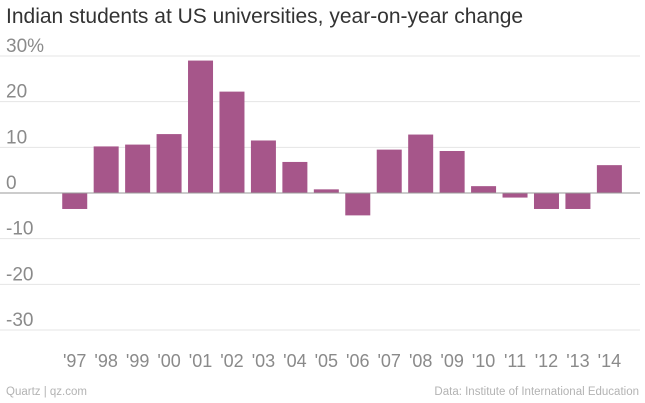  Describe the element at coordinates (19, 229) in the screenshot. I see `y-tick-label: -10` at that location.